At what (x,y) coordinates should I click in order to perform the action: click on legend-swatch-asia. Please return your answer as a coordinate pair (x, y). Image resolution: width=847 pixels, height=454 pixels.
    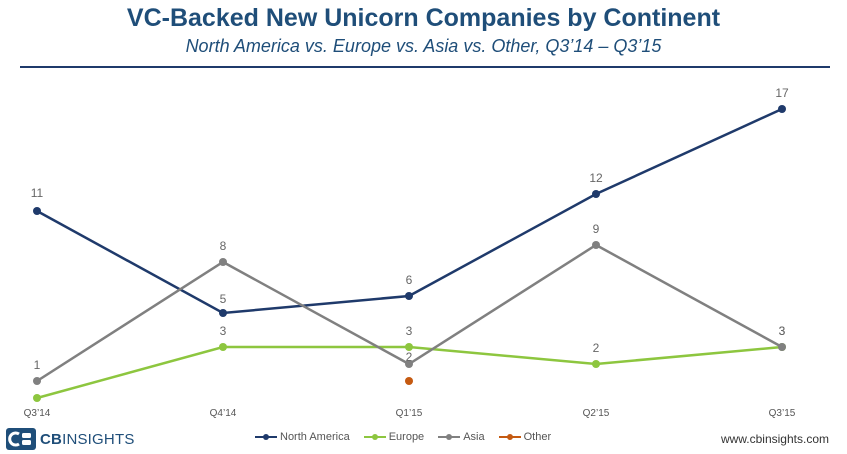
    Looking at the image, I should click on (449, 437).